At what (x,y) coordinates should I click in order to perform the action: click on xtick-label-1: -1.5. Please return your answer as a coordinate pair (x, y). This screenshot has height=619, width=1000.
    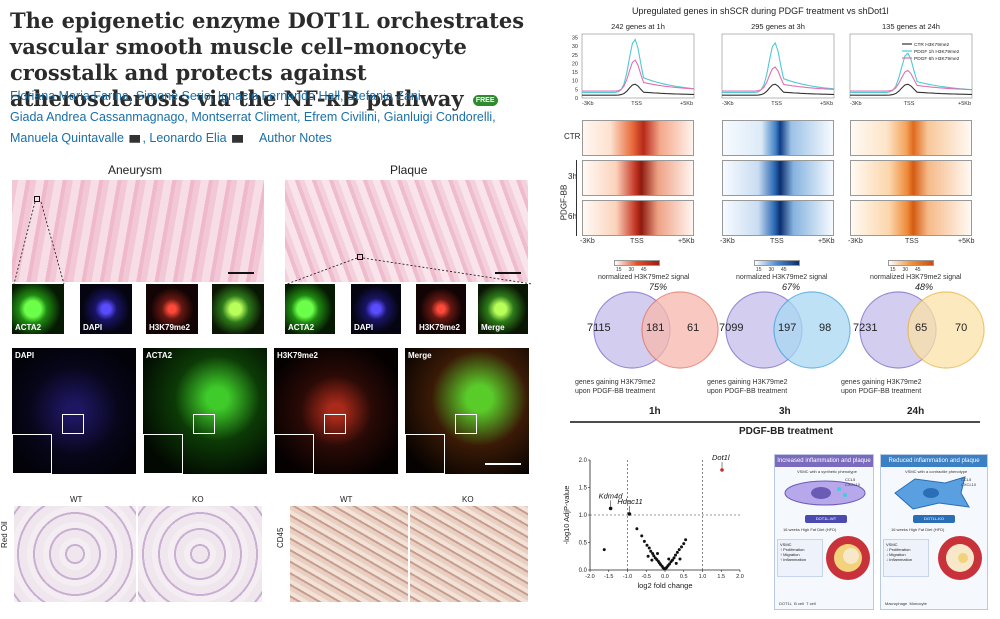
    Looking at the image, I should click on (608, 577).